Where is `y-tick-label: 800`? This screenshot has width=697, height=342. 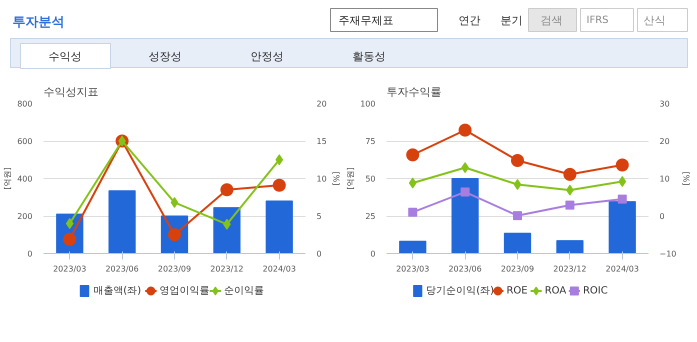
y-tick-label: 800 is located at coordinates (25, 104).